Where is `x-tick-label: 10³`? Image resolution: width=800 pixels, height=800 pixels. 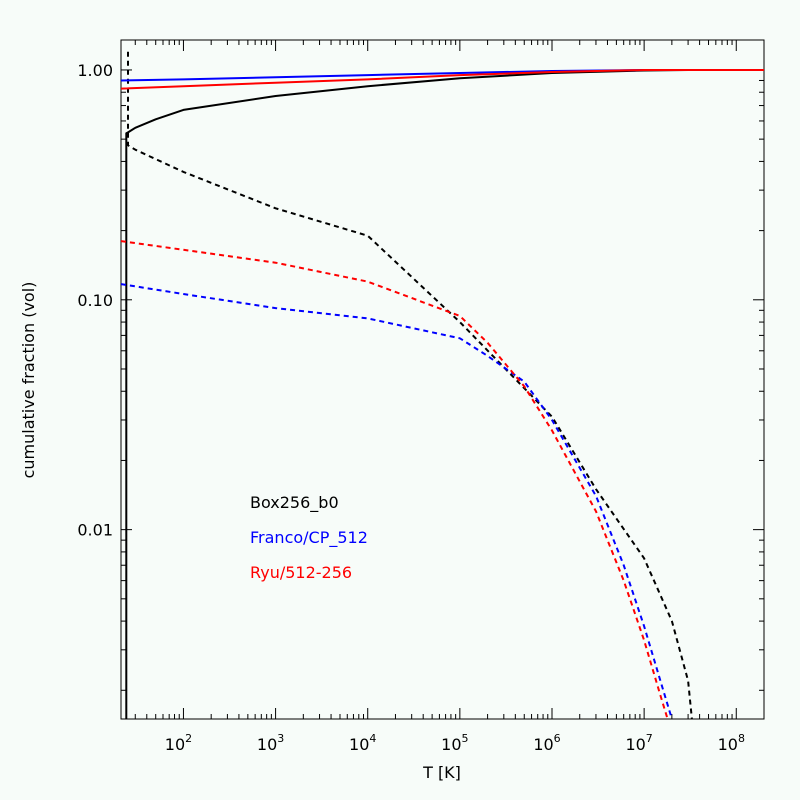 x-tick-label: 10³ is located at coordinates (270, 743).